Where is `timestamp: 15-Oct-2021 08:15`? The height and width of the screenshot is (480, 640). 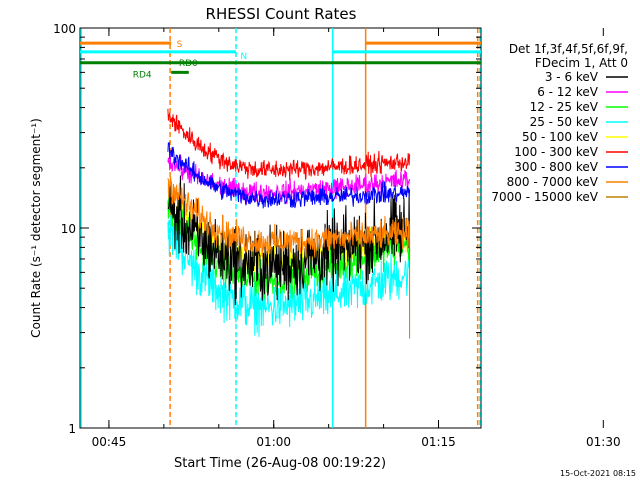
timestamp: 15-Oct-2021 08:15 is located at coordinates (598, 473).